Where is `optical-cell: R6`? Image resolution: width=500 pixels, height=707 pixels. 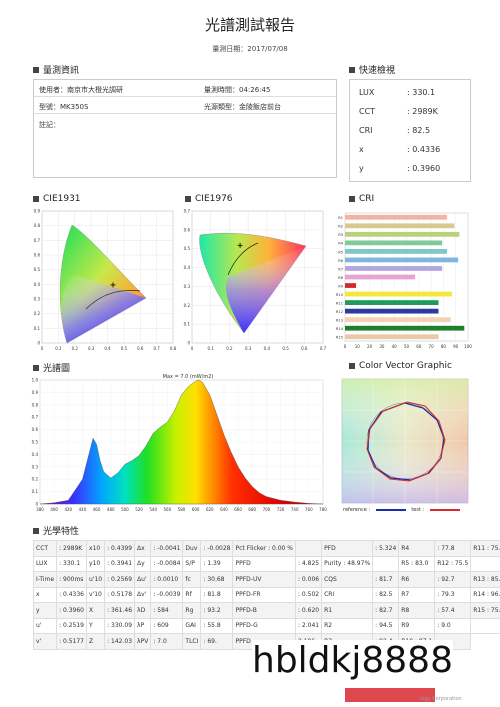
optical-cell: R6 is located at coordinates (417, 579).